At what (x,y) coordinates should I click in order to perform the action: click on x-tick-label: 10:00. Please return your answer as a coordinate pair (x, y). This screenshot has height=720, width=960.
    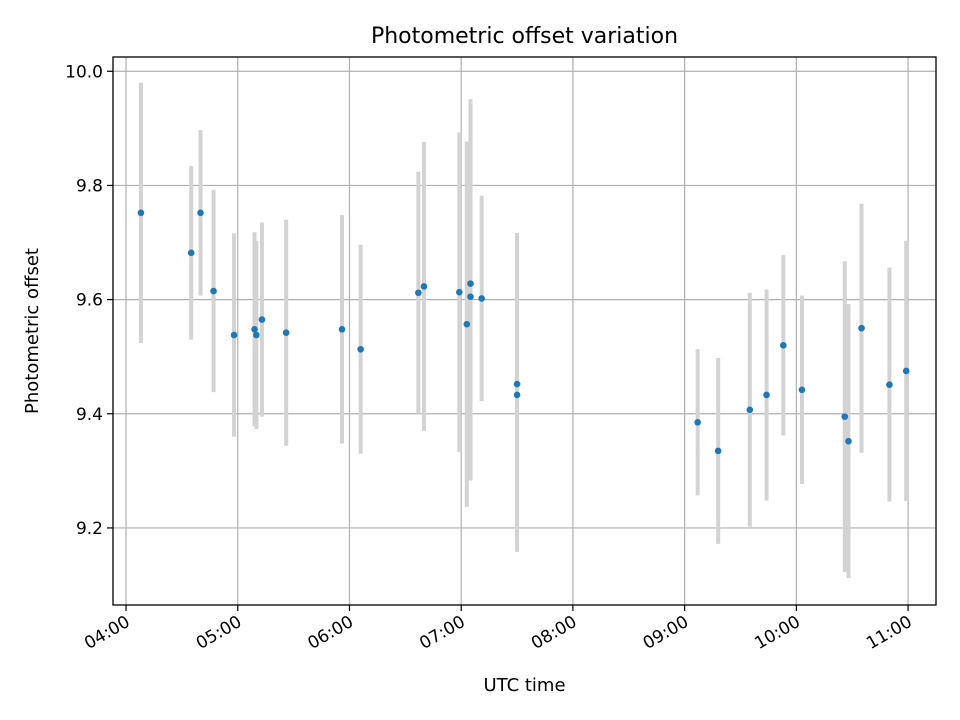
    Looking at the image, I should click on (777, 633).